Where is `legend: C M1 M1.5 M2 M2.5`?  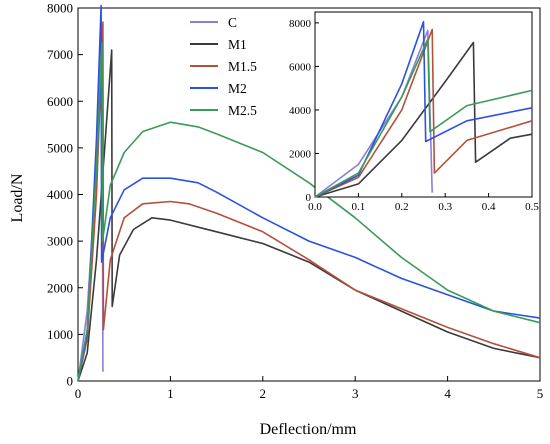 legend: C M1 M1.5 M2 M2.5 is located at coordinates (223, 66).